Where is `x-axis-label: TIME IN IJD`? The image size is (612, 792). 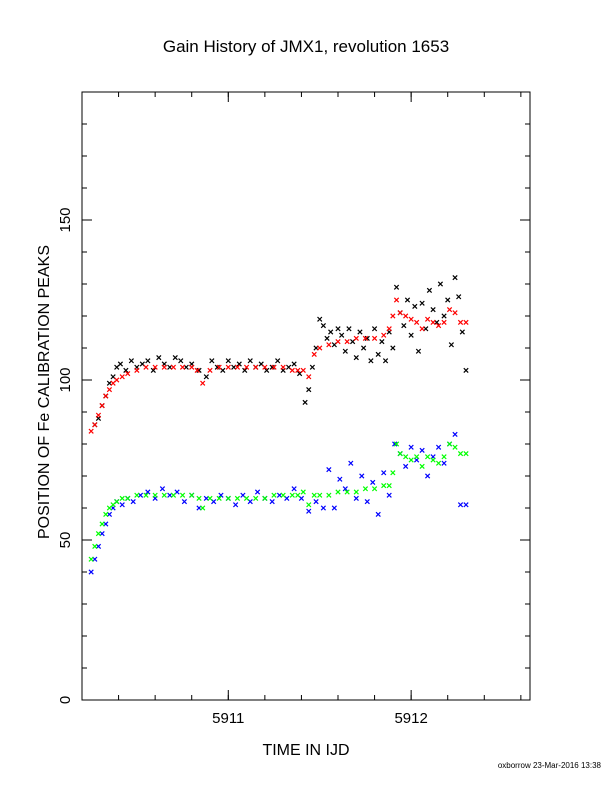
x-axis-label: TIME IN IJD is located at coordinates (305, 750).